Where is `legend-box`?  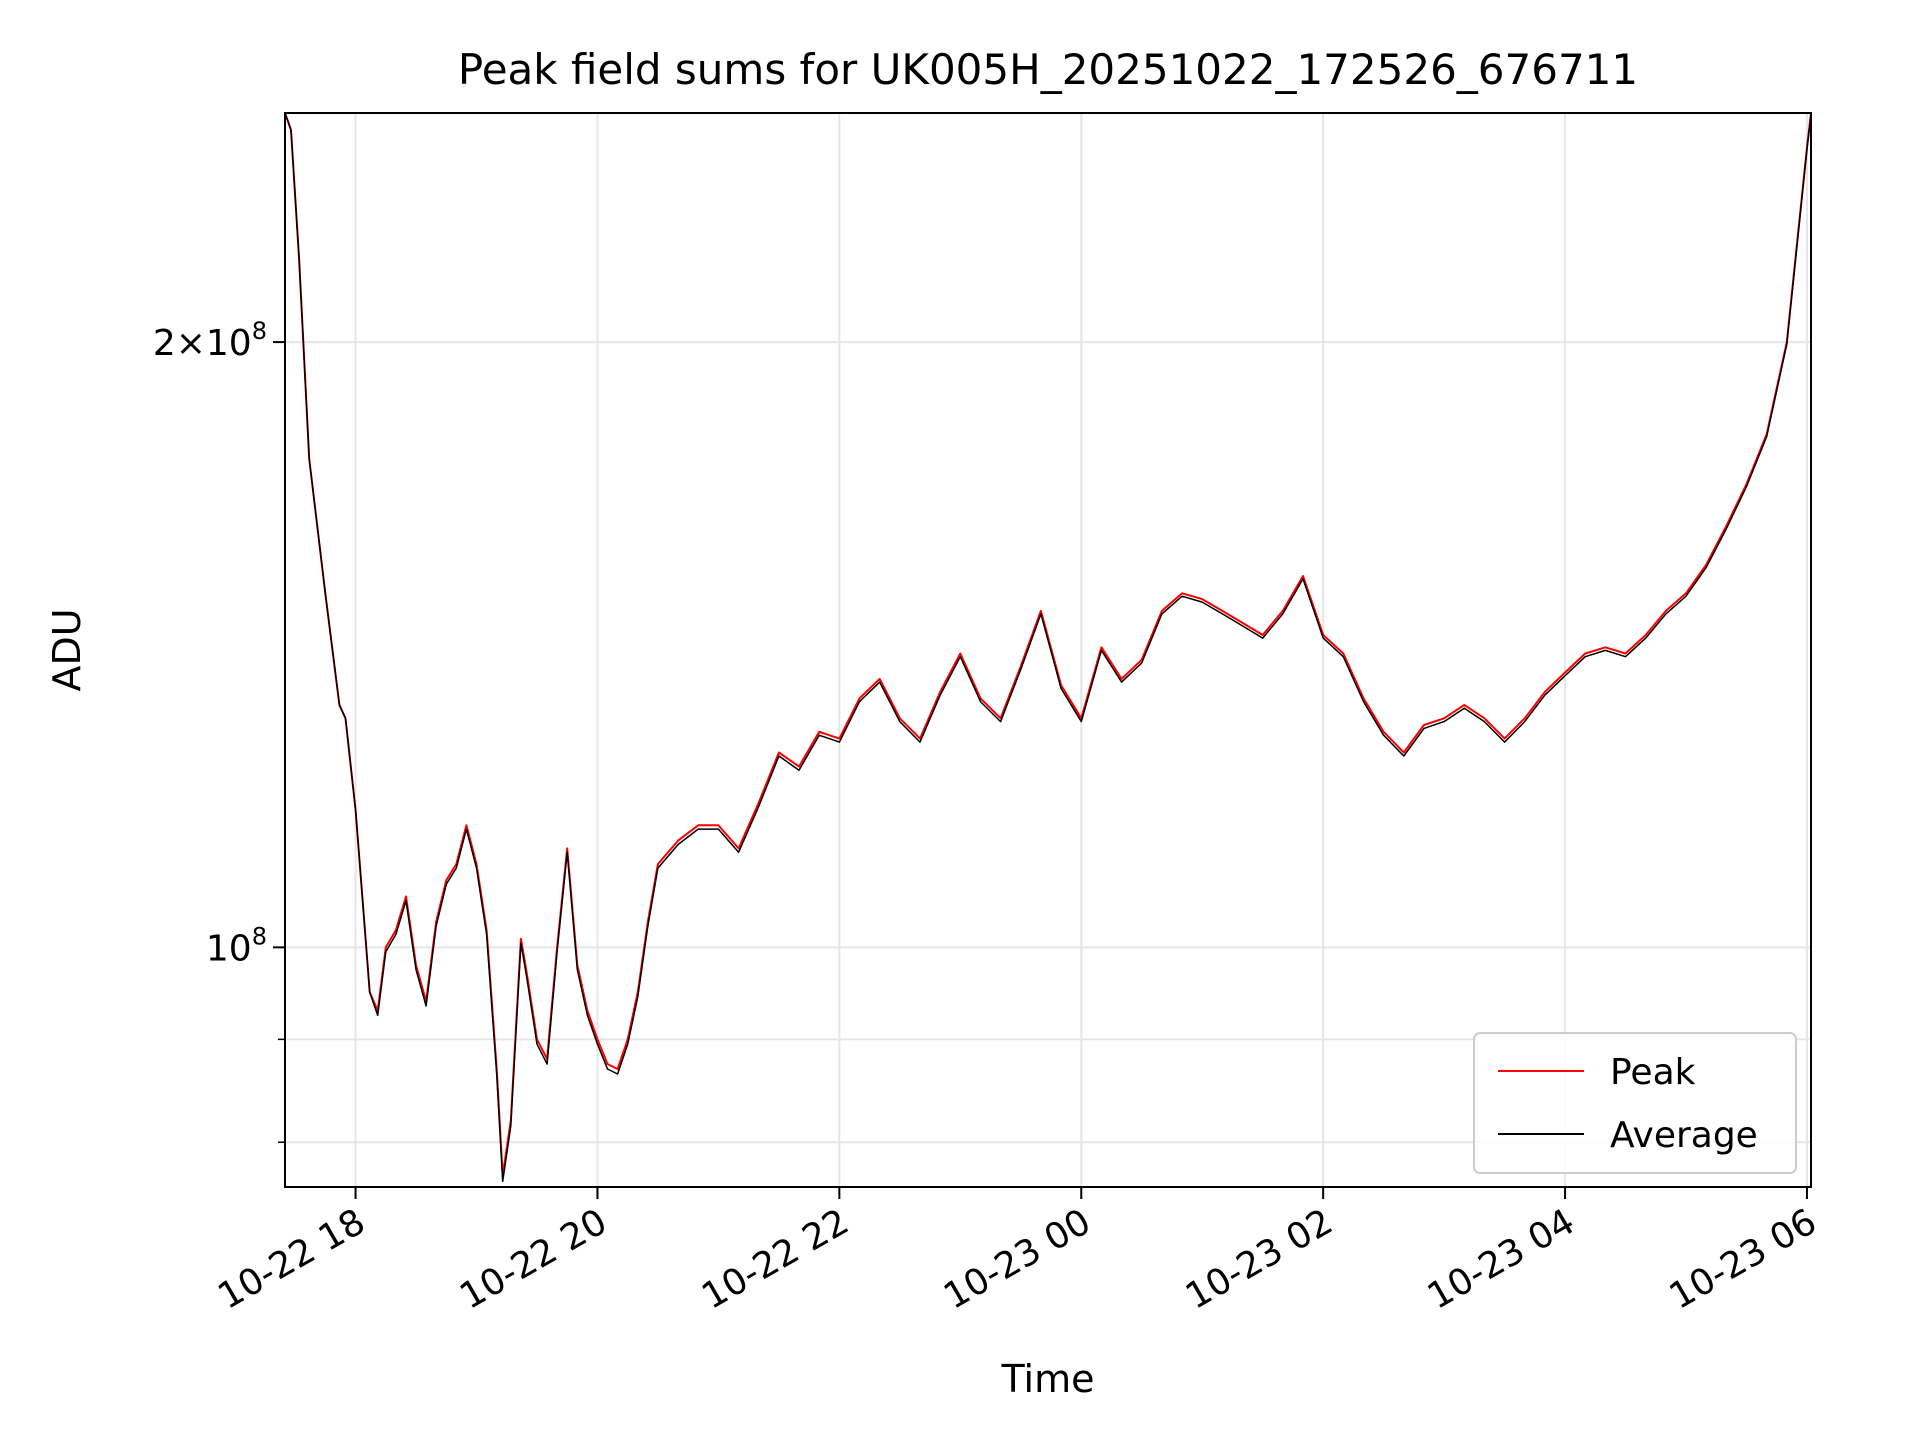
legend-box is located at coordinates (1635, 1103).